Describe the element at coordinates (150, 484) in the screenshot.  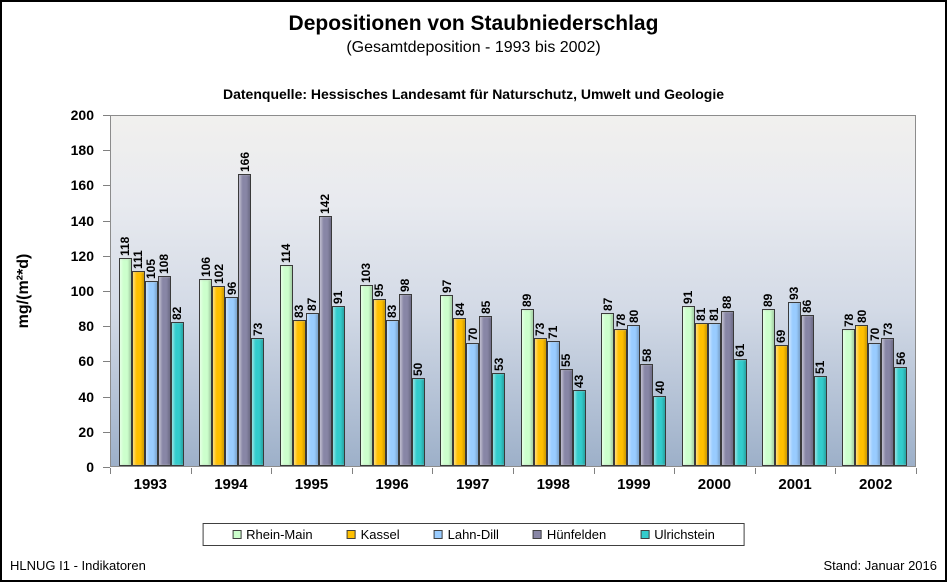
I see `x-axis-label-1993: 1993` at that location.